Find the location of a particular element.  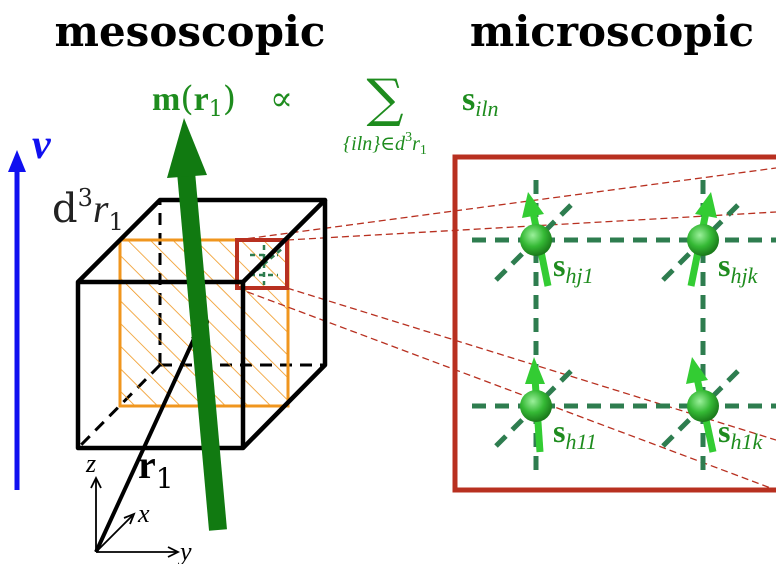

nu-label: ν is located at coordinates (42, 145).